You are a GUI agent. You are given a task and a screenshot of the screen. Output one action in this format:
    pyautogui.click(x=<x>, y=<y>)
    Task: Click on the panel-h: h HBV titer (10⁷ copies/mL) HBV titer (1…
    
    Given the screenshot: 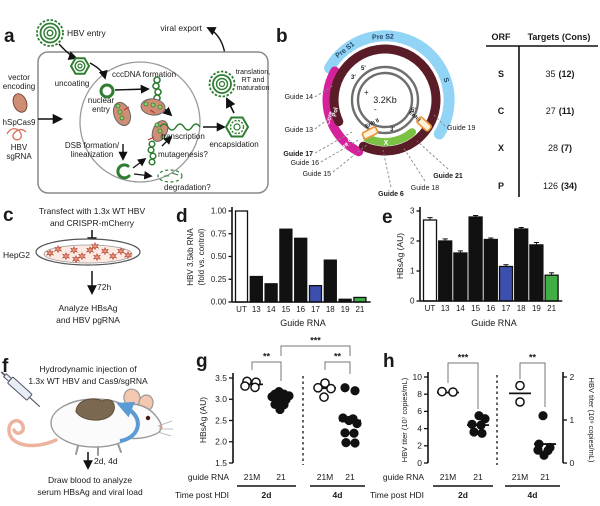 What is the action you would take?
    pyautogui.click(x=483, y=425)
    